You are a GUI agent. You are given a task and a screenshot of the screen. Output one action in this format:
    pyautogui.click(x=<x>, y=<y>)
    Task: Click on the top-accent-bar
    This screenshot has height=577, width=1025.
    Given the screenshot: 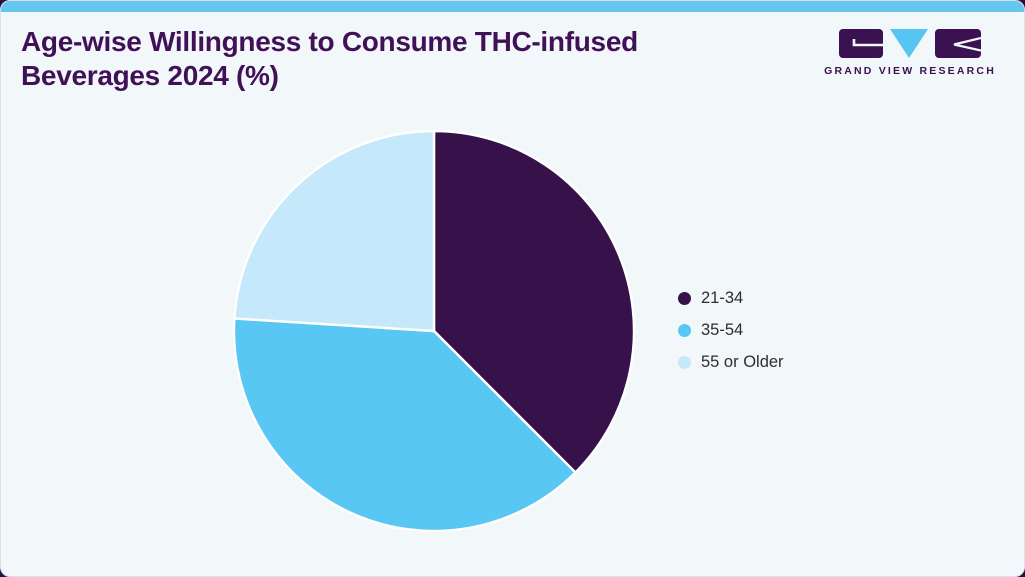 What is the action you would take?
    pyautogui.click(x=512, y=6)
    